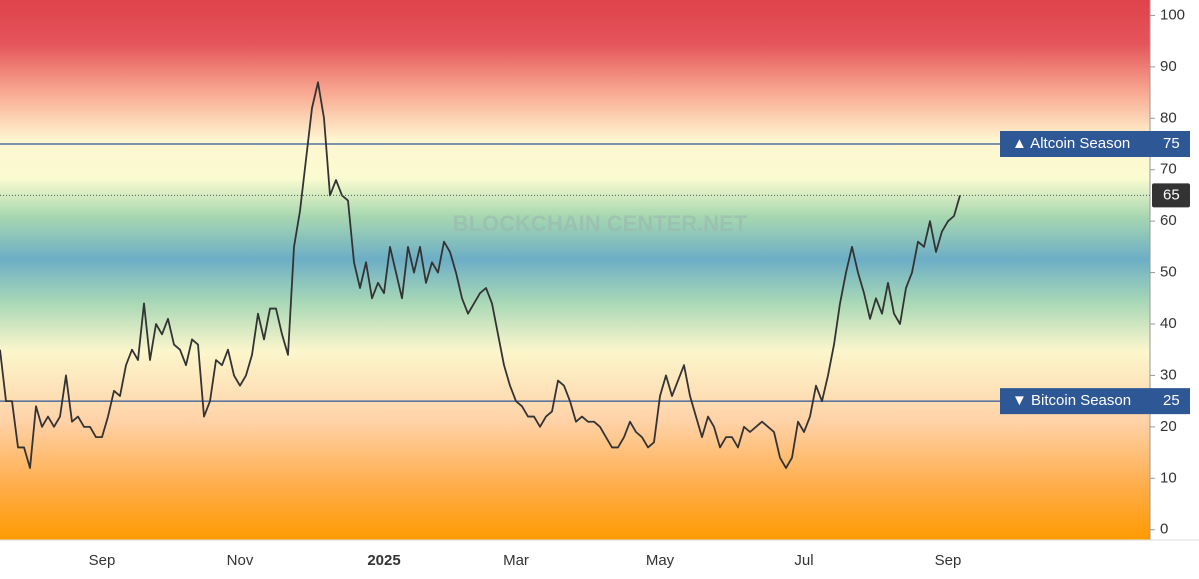 The width and height of the screenshot is (1199, 579). What do you see at coordinates (1168, 426) in the screenshot?
I see `y-tick-label: 20` at bounding box center [1168, 426].